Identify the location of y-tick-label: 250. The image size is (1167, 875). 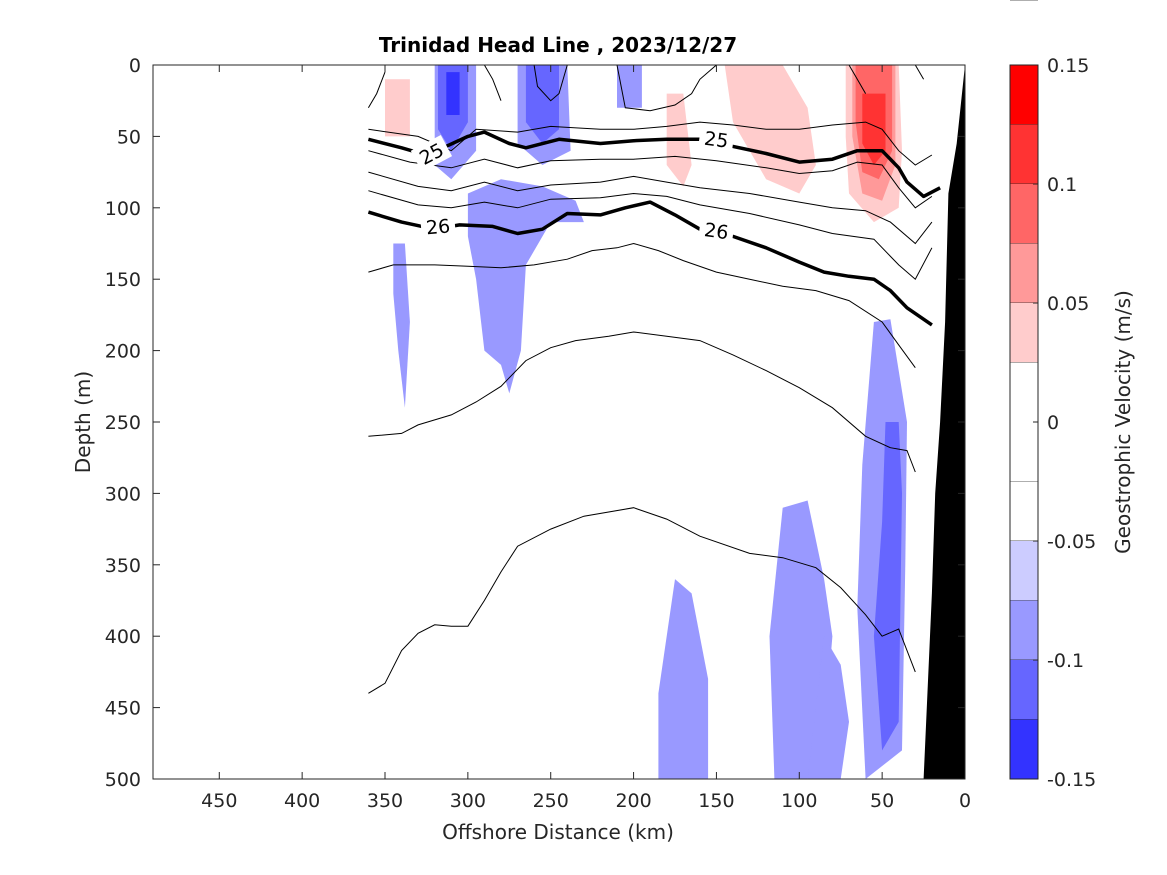
(123, 423).